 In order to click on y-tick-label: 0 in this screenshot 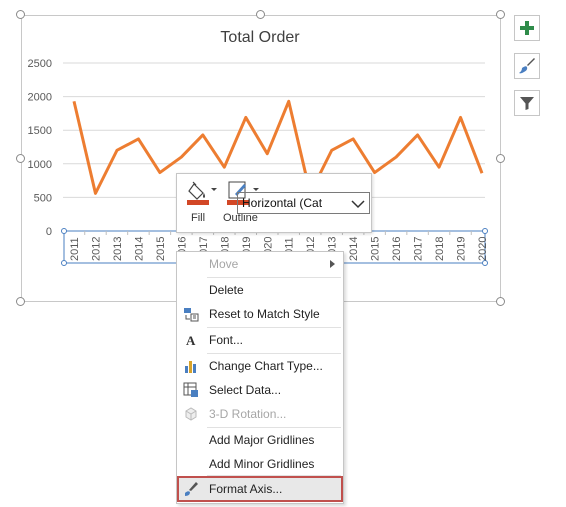, I will do `click(49, 232)`.